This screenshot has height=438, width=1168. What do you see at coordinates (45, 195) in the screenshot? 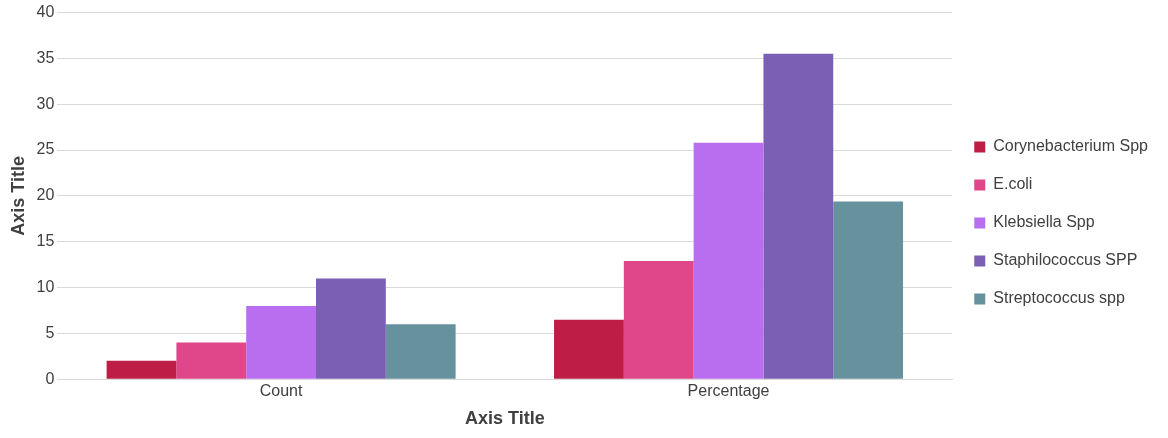
I see `y-tick-label: 20` at bounding box center [45, 195].